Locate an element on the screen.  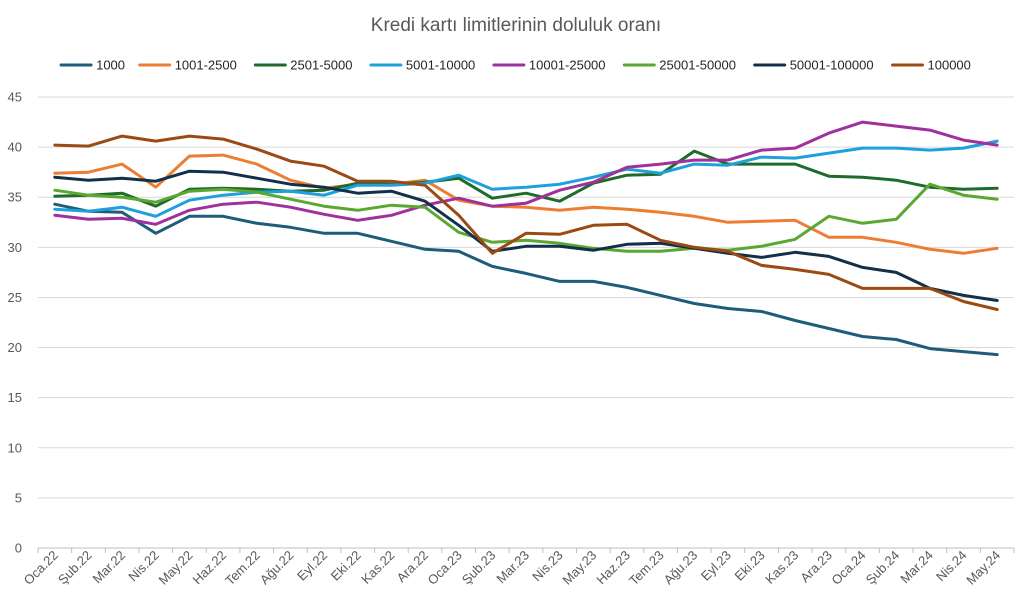
x-tick-label: Tem.23 is located at coordinates (646, 568).